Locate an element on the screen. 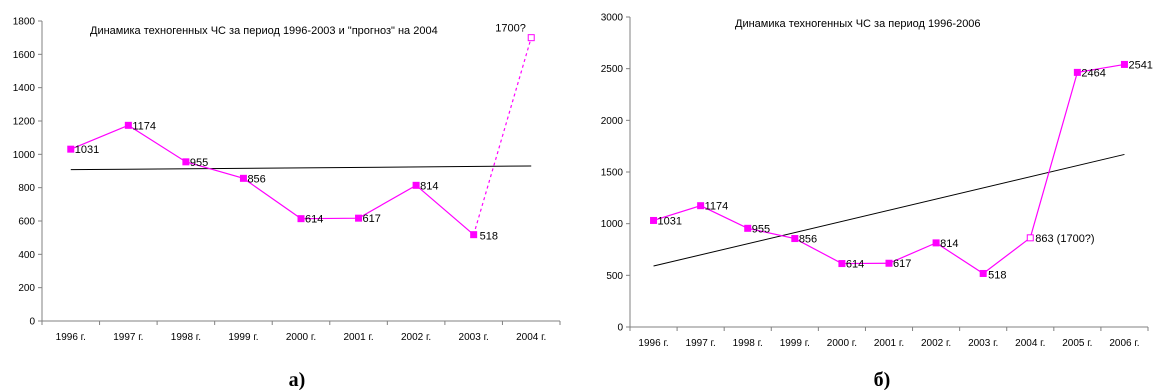  chart-a-x-tick-label: 1999 г. is located at coordinates (243, 337).